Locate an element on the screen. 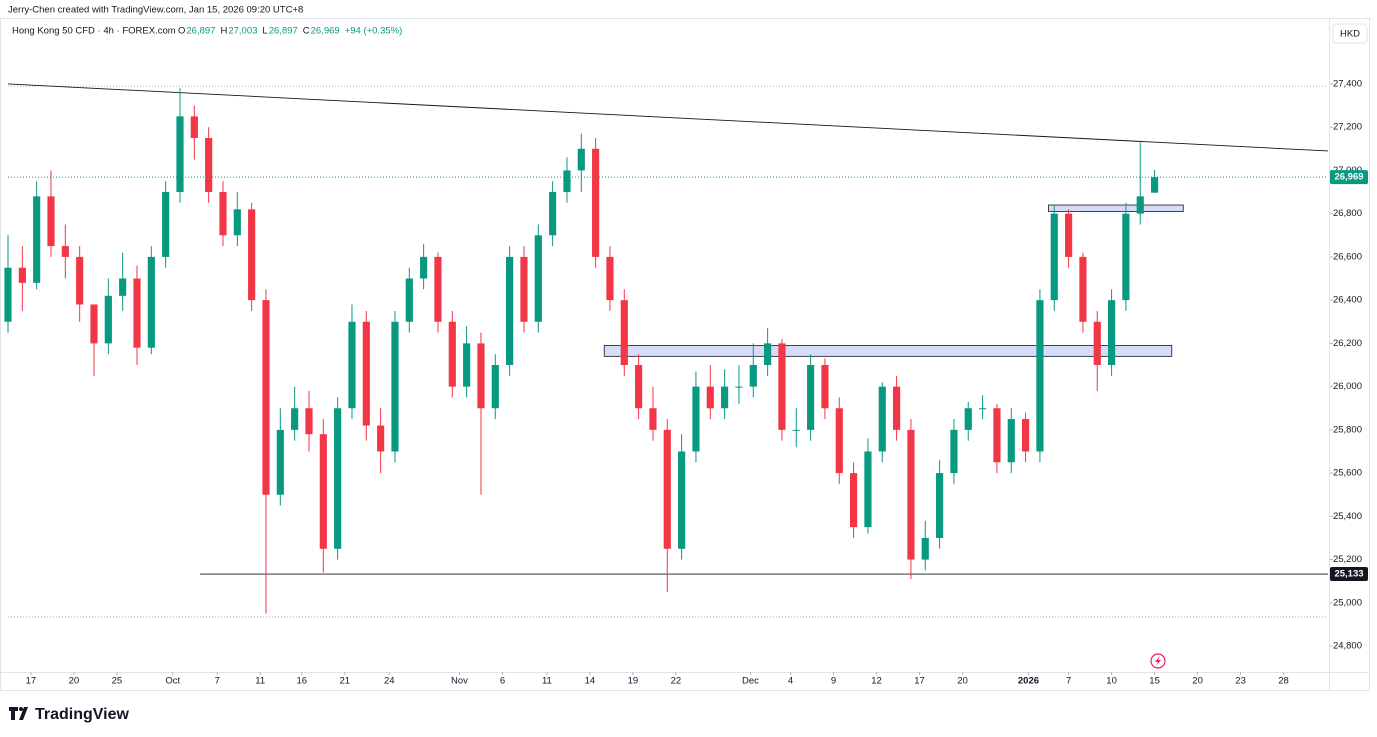 Image resolution: width=1377 pixels, height=737 pixels. y-tick-label: 26,800 is located at coordinates (1347, 213).